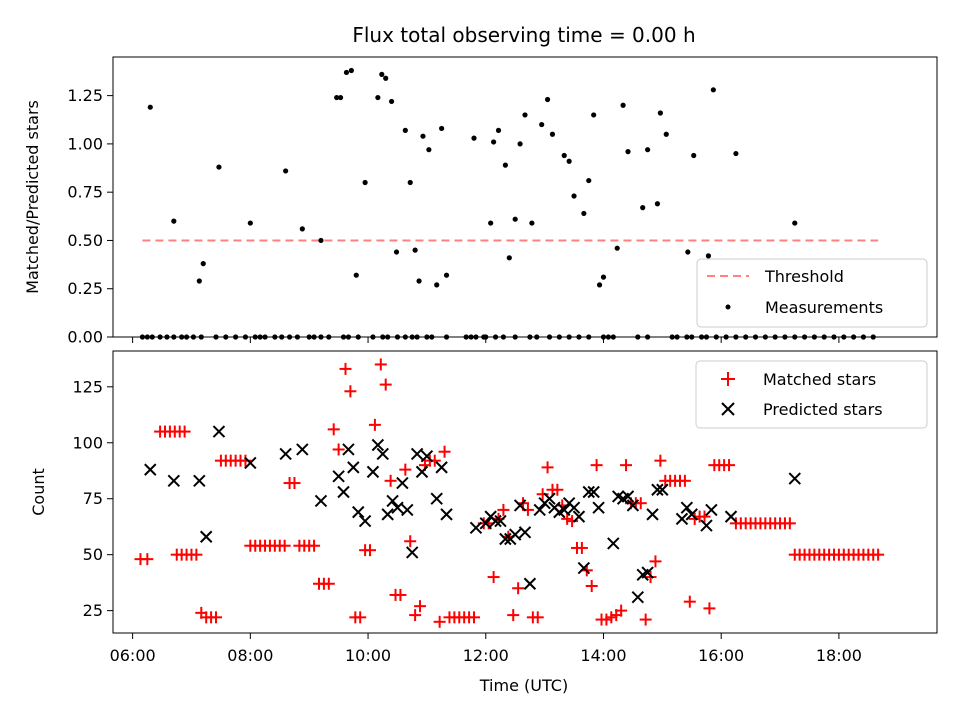  What do you see at coordinates (819, 379) in the screenshot?
I see `legend-matched-label: Matched stars` at bounding box center [819, 379].